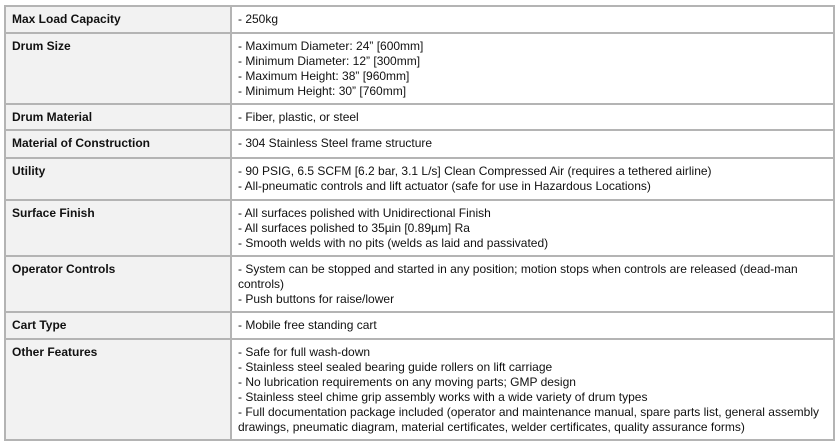 The height and width of the screenshot is (443, 838). What do you see at coordinates (307, 325) in the screenshot?
I see `spec-value-line: - Mobile free standing cart` at bounding box center [307, 325].